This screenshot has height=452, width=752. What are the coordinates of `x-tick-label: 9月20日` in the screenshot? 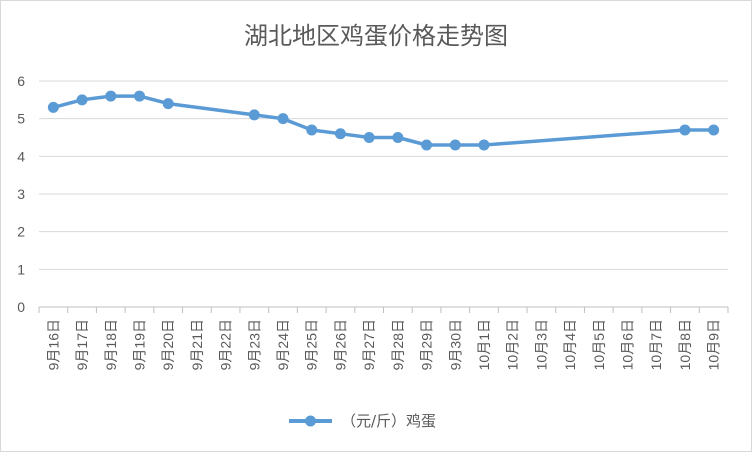 It's located at (168, 344).